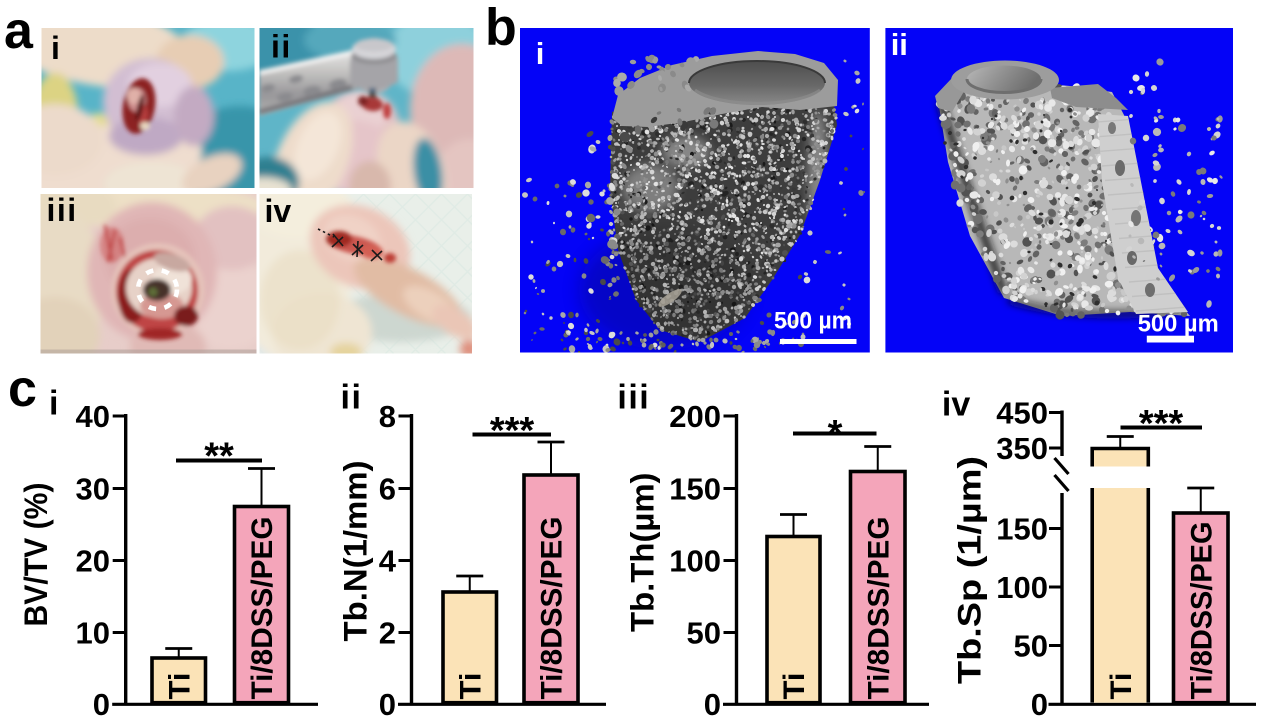 Image resolution: width=1269 pixels, height=724 pixels. I want to click on svg-text: Tb.N(1/mm), so click(356, 551).